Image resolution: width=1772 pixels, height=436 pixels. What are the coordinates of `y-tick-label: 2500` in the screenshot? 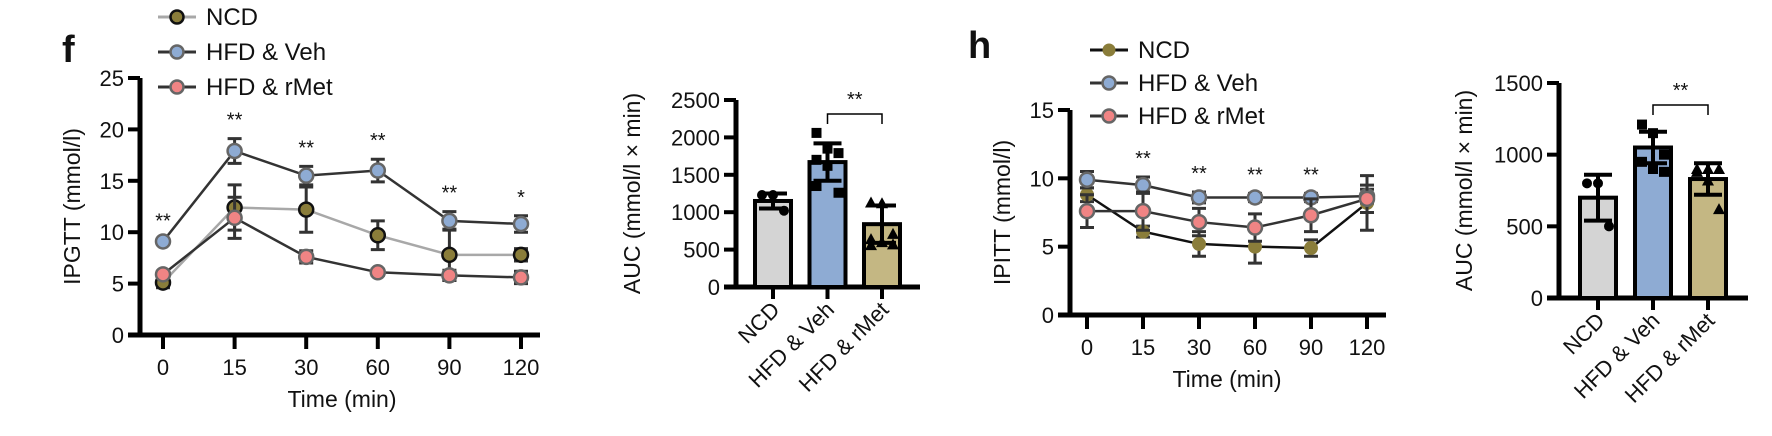 It's located at (695, 100).